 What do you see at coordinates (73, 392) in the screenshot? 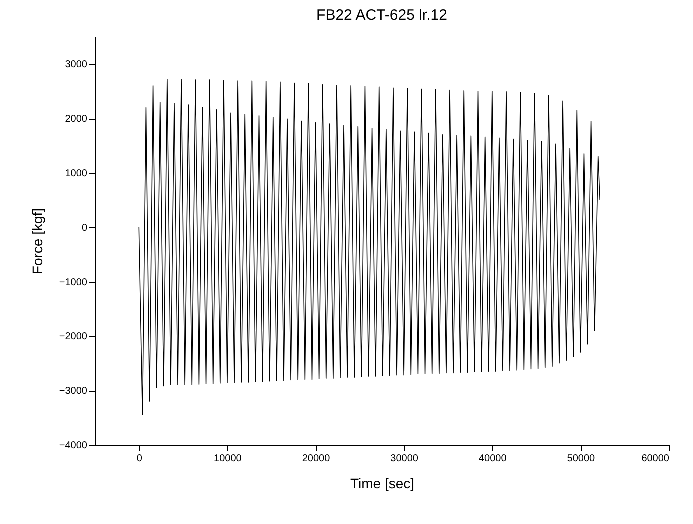
I see `y-tick-label: −3000` at bounding box center [73, 392].